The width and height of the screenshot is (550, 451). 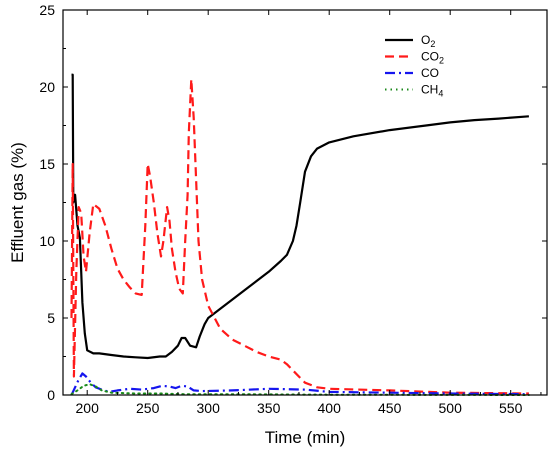 I want to click on legend-label-o2: O2, so click(x=428, y=41).